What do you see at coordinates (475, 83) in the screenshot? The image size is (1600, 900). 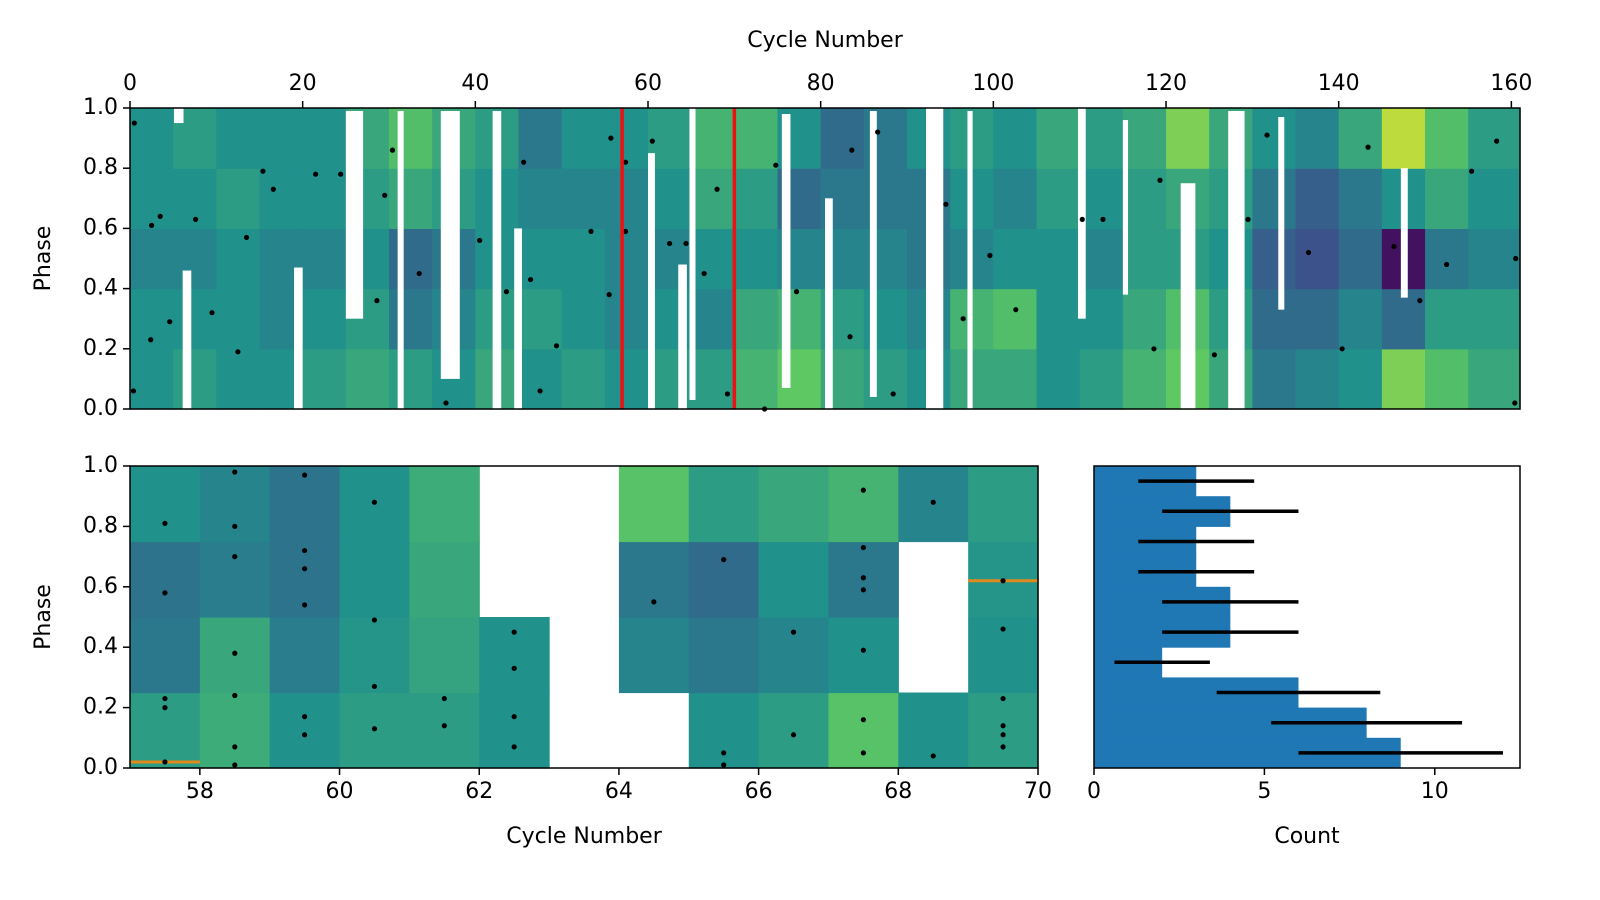 I see `x-tick-label: 40` at bounding box center [475, 83].